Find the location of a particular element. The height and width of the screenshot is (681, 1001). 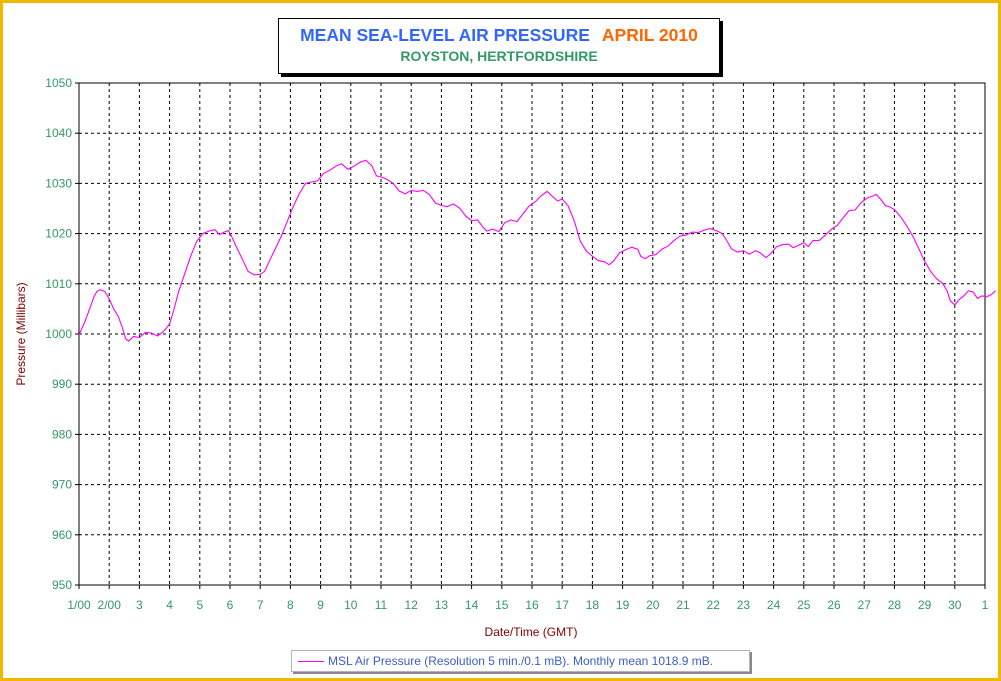

y-tick-label: 1050 is located at coordinates (58, 83).